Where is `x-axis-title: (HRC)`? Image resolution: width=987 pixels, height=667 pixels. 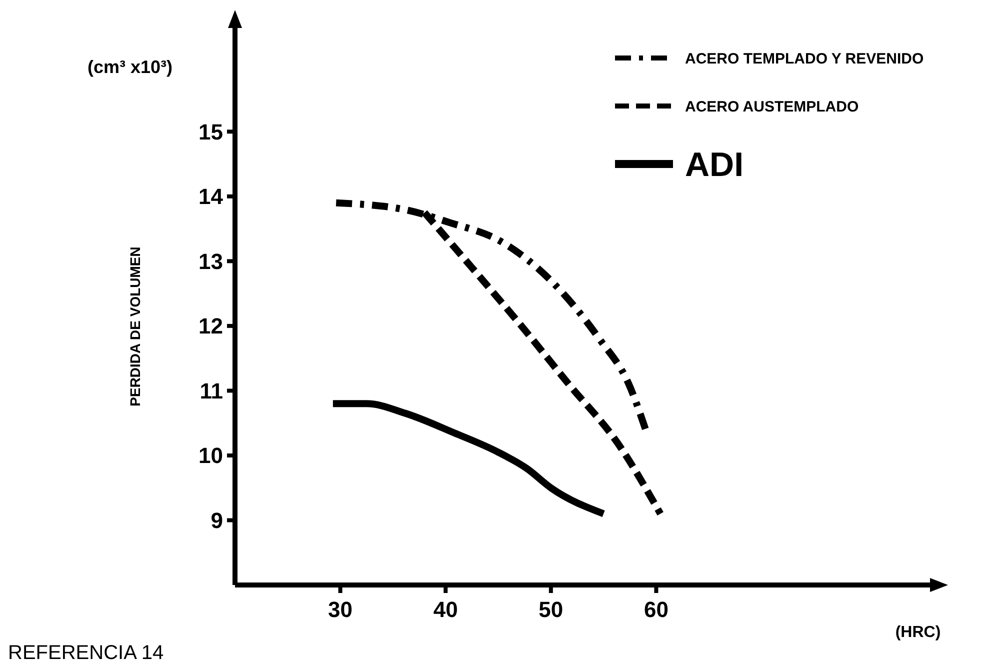 x-axis-title: (HRC) is located at coordinates (918, 632).